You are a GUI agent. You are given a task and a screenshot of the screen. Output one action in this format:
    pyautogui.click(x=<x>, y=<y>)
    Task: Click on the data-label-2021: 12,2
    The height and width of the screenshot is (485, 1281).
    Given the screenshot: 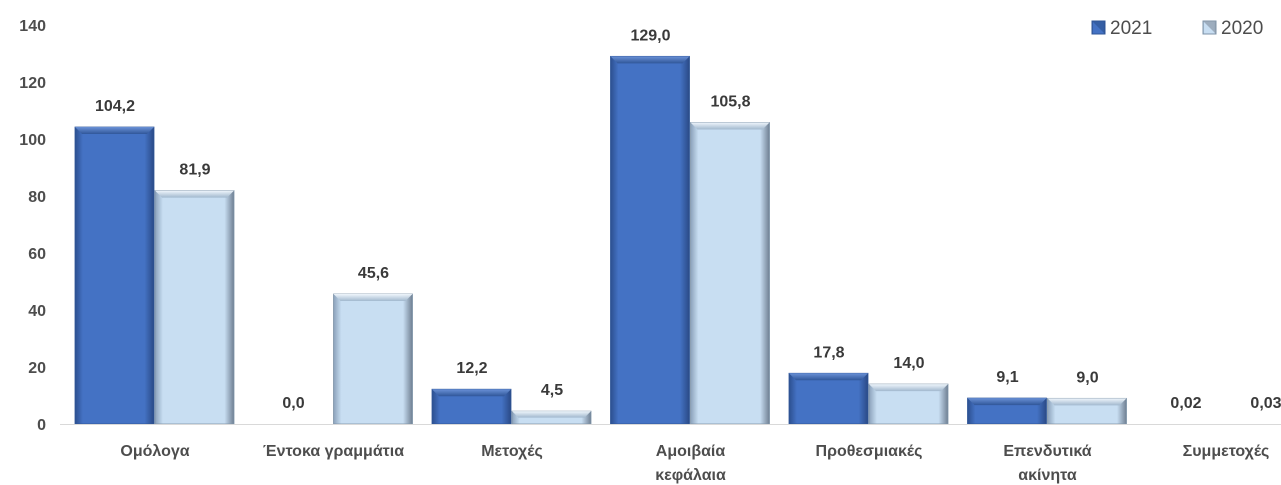 What is the action you would take?
    pyautogui.click(x=471, y=368)
    